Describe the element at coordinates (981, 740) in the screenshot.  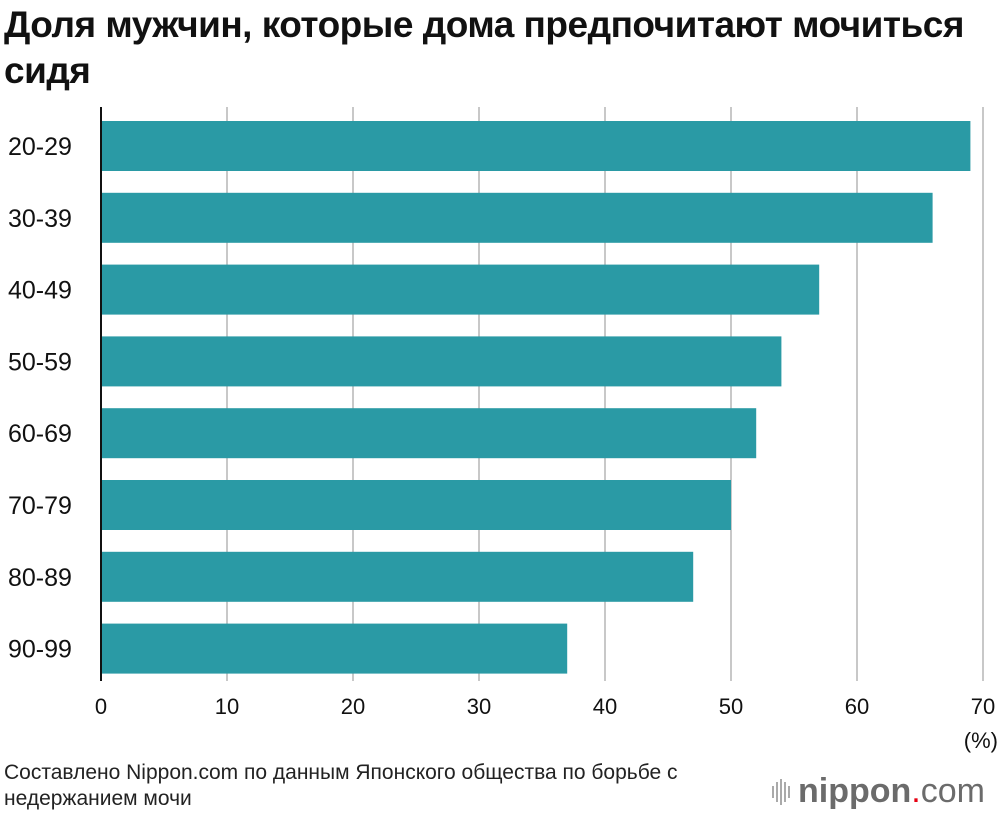
I see `x-axis-unit: (%)` at that location.